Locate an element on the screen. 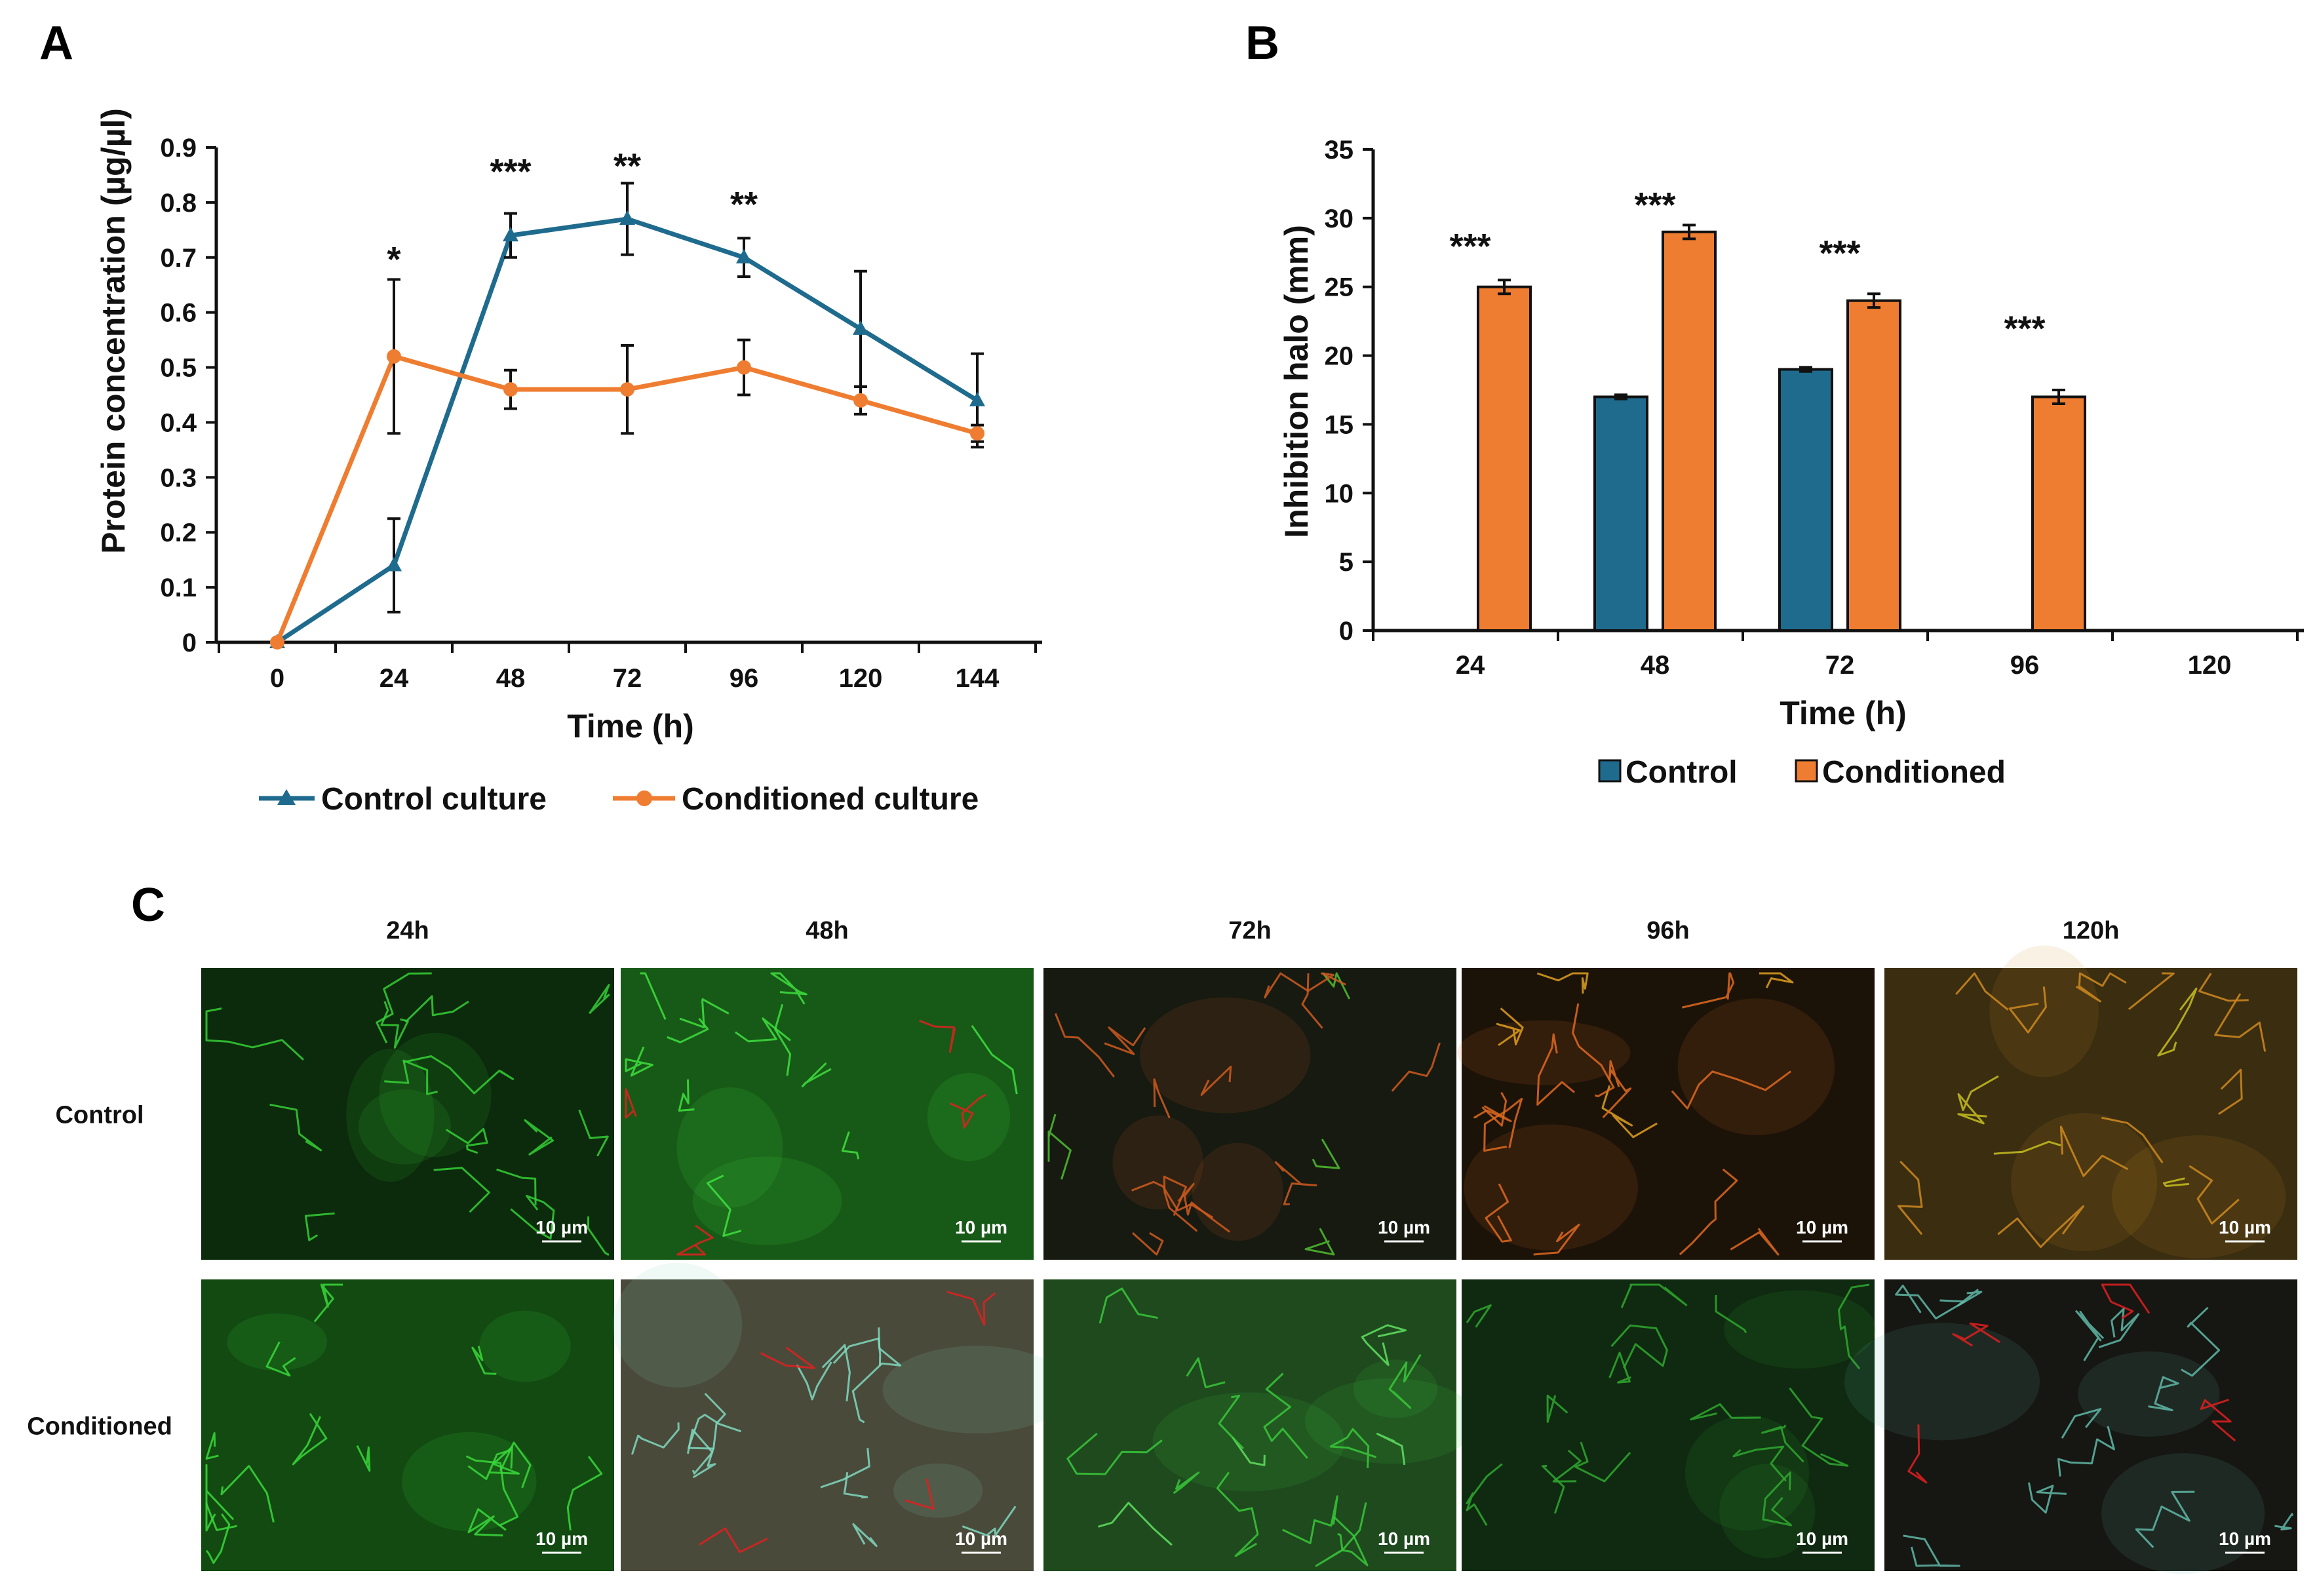 The image size is (2317, 1596). y-tick-label-b: 25 is located at coordinates (1340, 287).